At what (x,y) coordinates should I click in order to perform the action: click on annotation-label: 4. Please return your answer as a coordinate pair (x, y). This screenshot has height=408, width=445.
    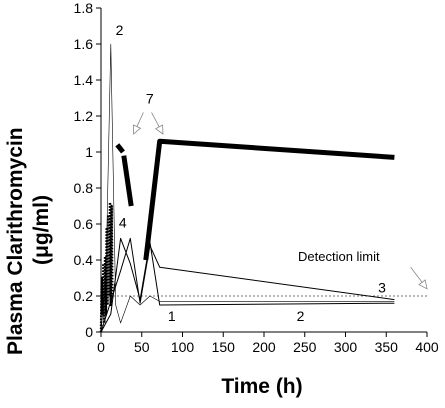
    Looking at the image, I should click on (123, 223).